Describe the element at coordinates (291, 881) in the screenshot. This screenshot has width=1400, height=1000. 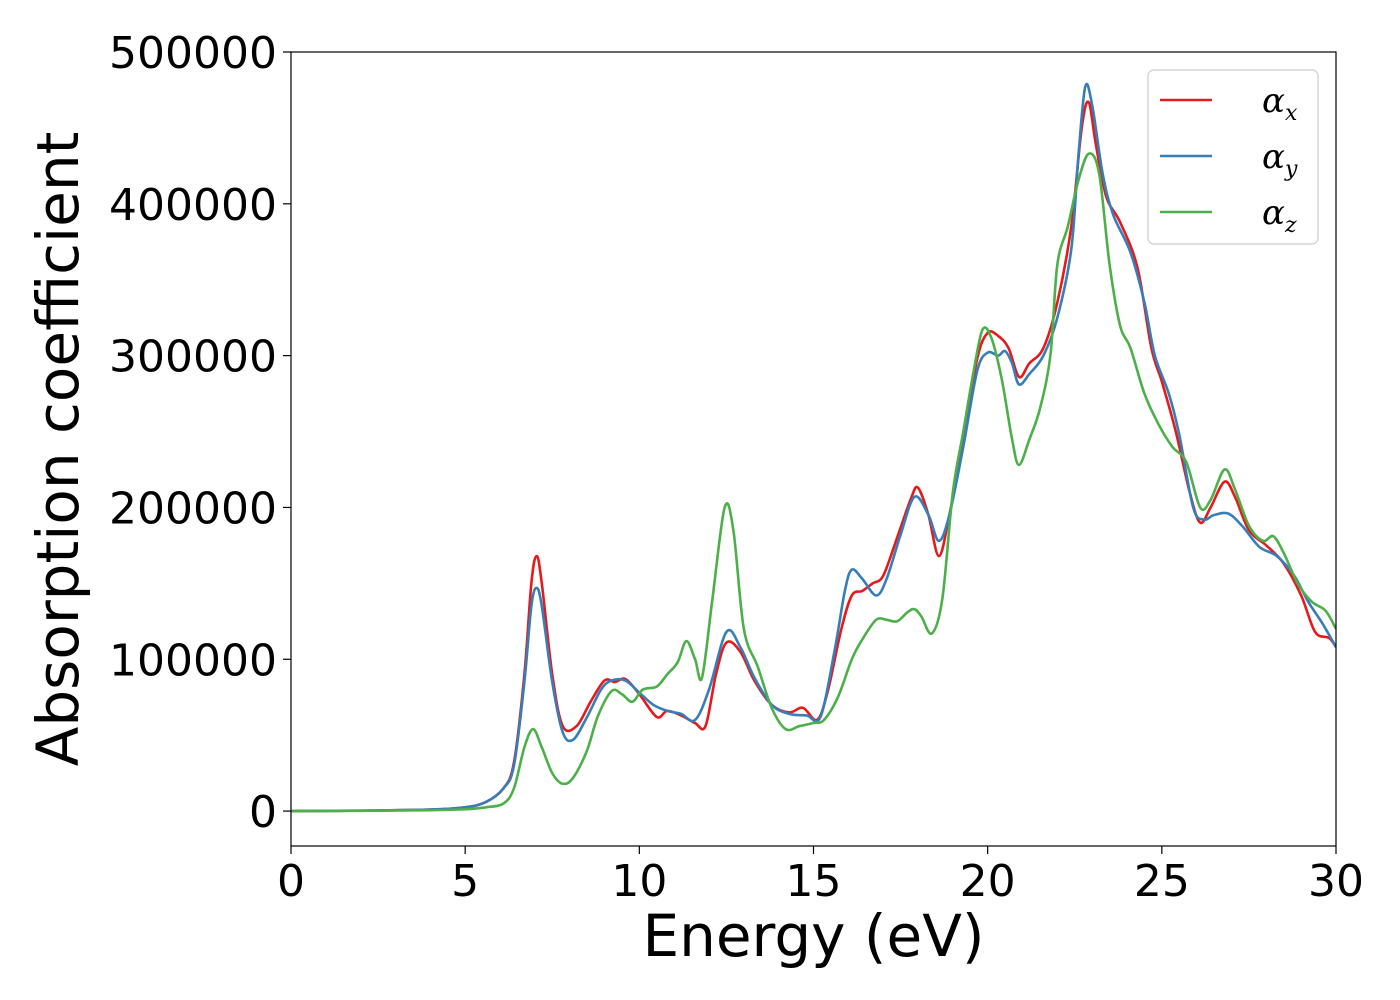
I see `x-tick-label: 0` at that location.